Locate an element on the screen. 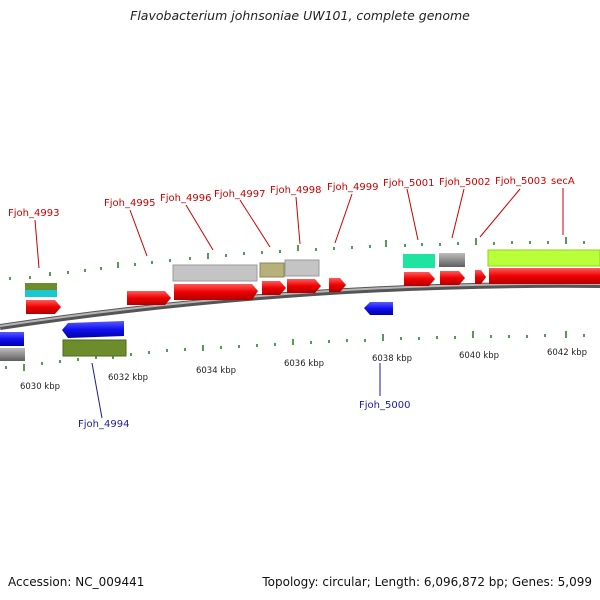  gene-label-fjoh-4999: Fjoh_4999 is located at coordinates (352, 187).